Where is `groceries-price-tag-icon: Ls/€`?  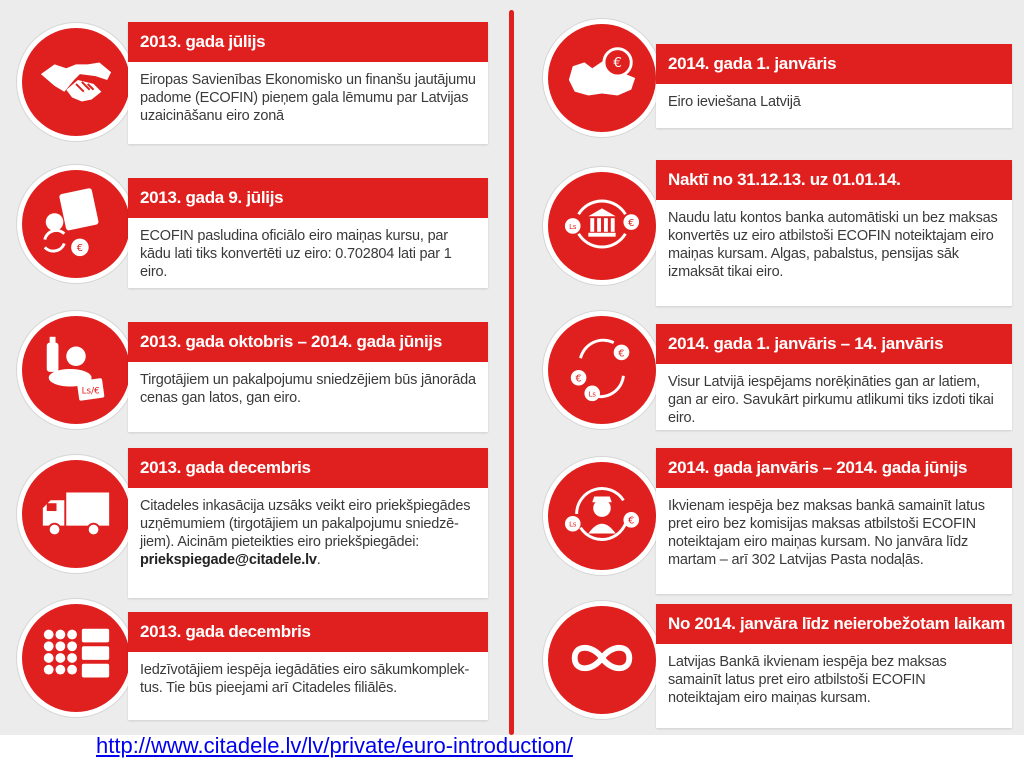 groceries-price-tag-icon: Ls/€ is located at coordinates (76, 370).